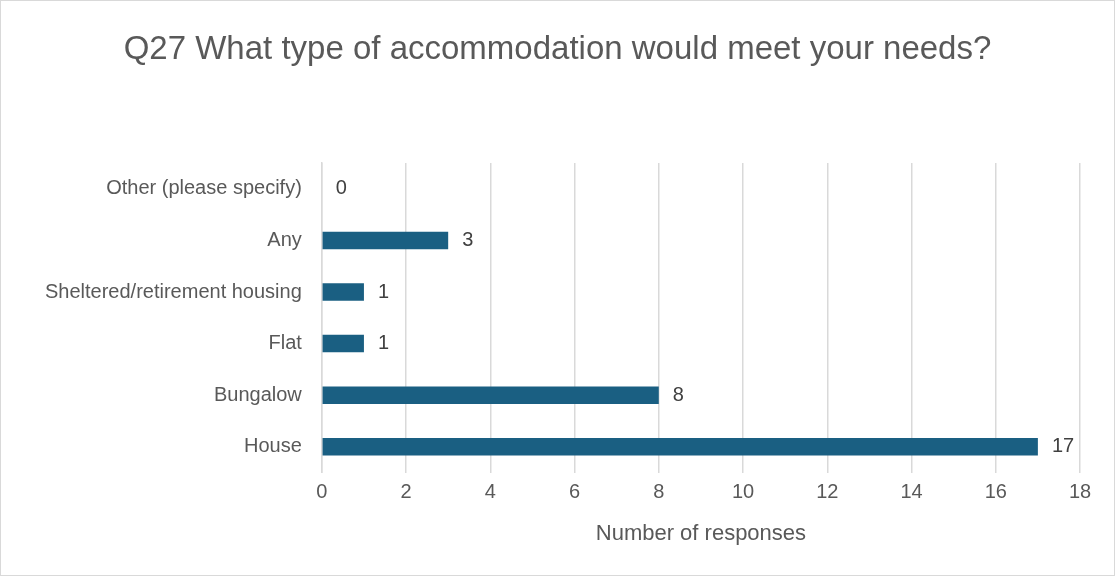 The width and height of the screenshot is (1115, 576). What do you see at coordinates (341, 187) in the screenshot?
I see `data-label: 0` at bounding box center [341, 187].